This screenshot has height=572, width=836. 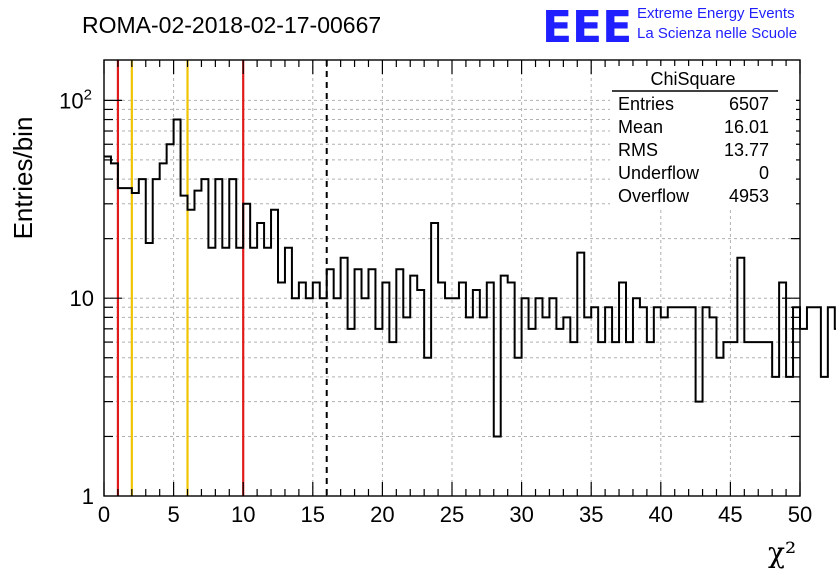 I want to click on x-tick-label: 45, so click(x=730, y=514).